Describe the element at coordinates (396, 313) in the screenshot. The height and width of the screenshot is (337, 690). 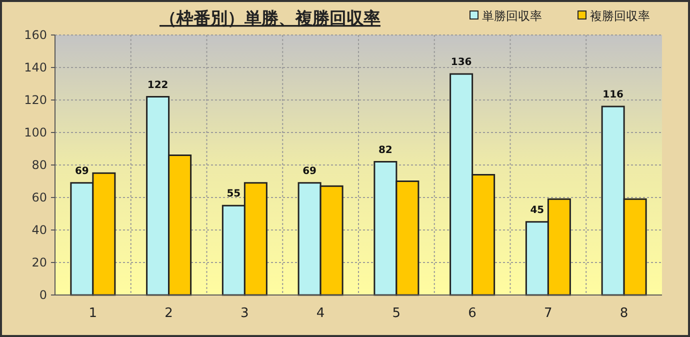
I see `x-tick-label: 5` at that location.